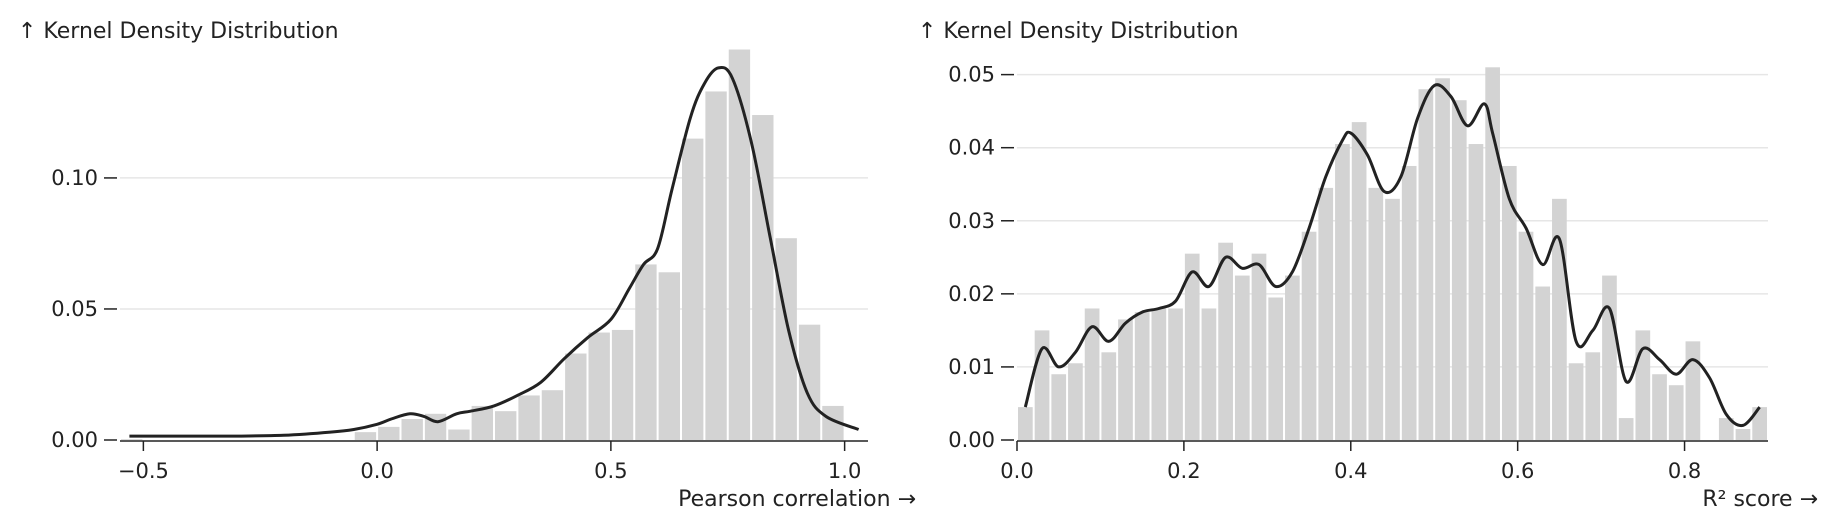 The height and width of the screenshot is (527, 1832). Describe the element at coordinates (74, 440) in the screenshot. I see `left-y-tick-label: 0.00` at that location.